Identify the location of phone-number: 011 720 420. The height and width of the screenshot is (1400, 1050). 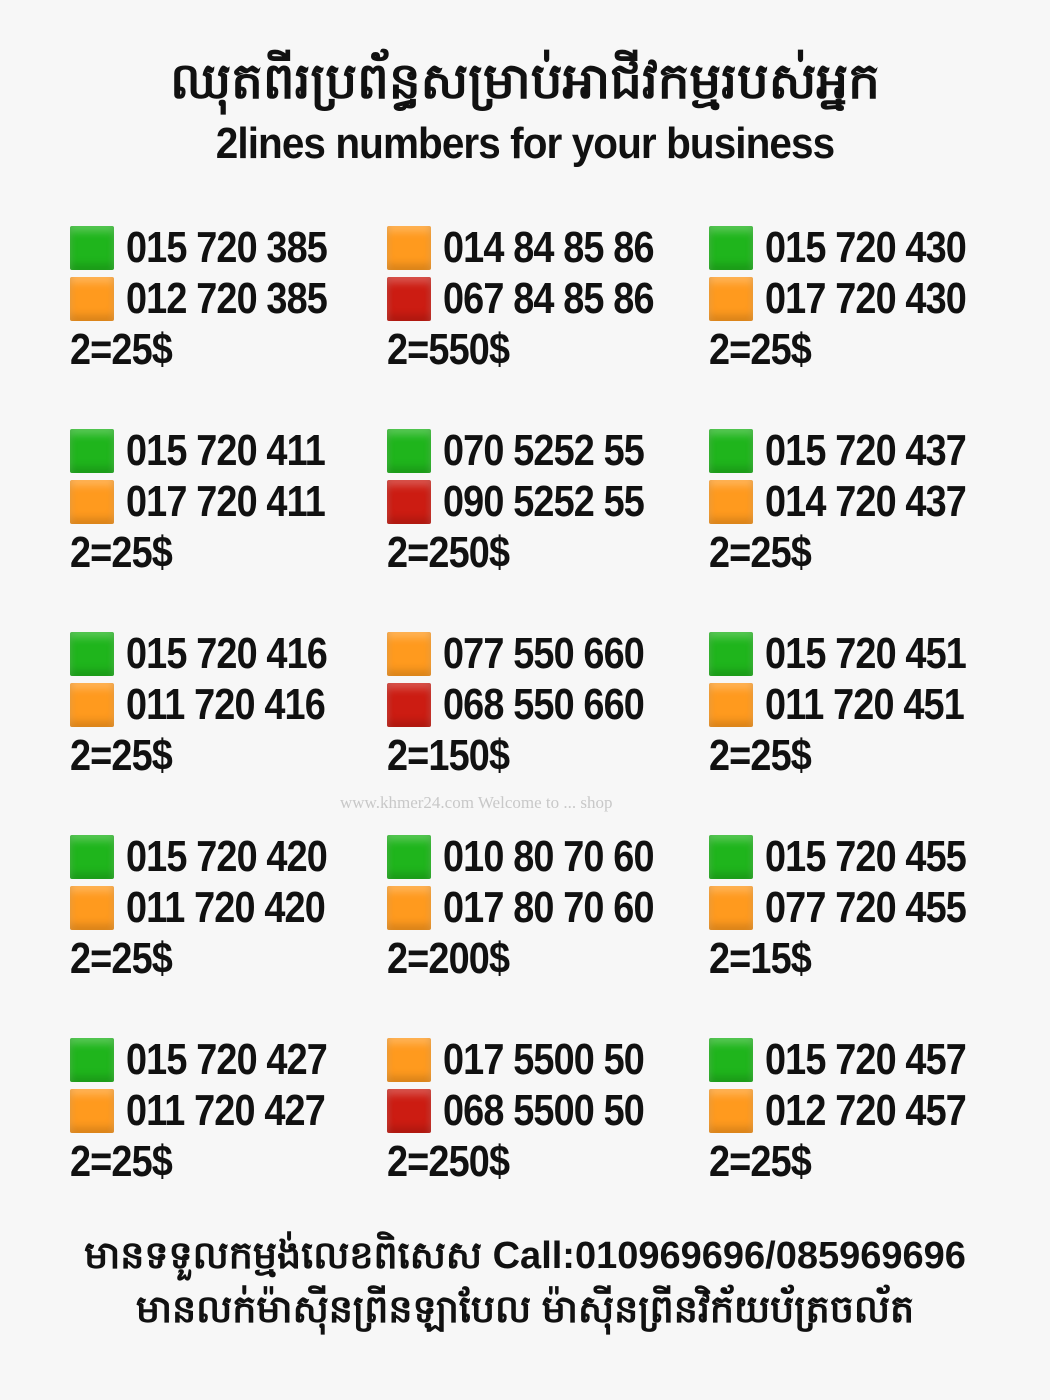
(226, 907).